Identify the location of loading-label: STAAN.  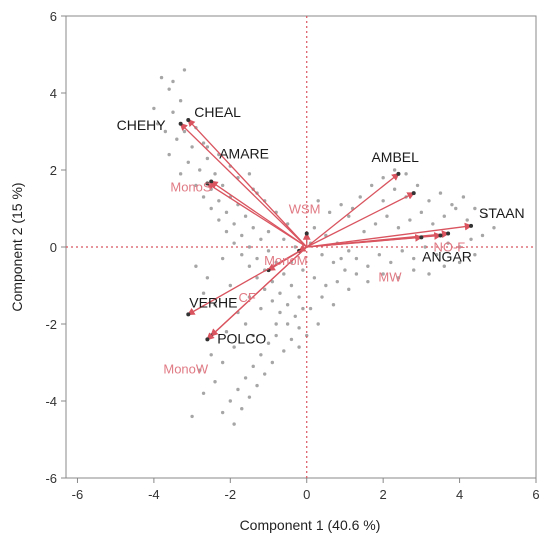
(502, 213).